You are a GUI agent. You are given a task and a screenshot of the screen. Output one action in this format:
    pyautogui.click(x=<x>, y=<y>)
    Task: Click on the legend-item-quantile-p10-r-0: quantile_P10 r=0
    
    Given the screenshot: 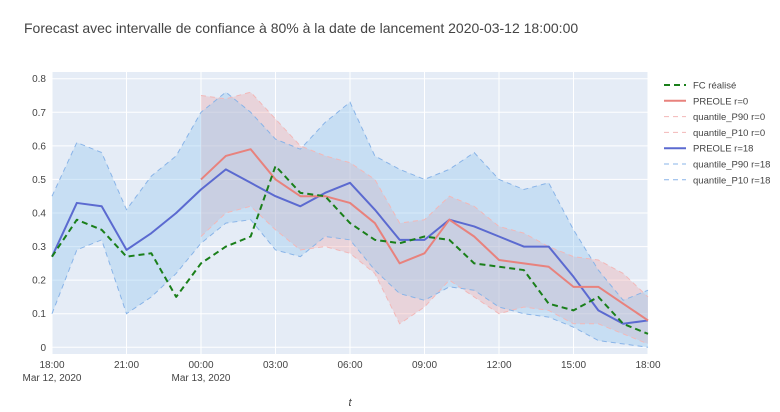 What is the action you would take?
    pyautogui.click(x=714, y=133)
    